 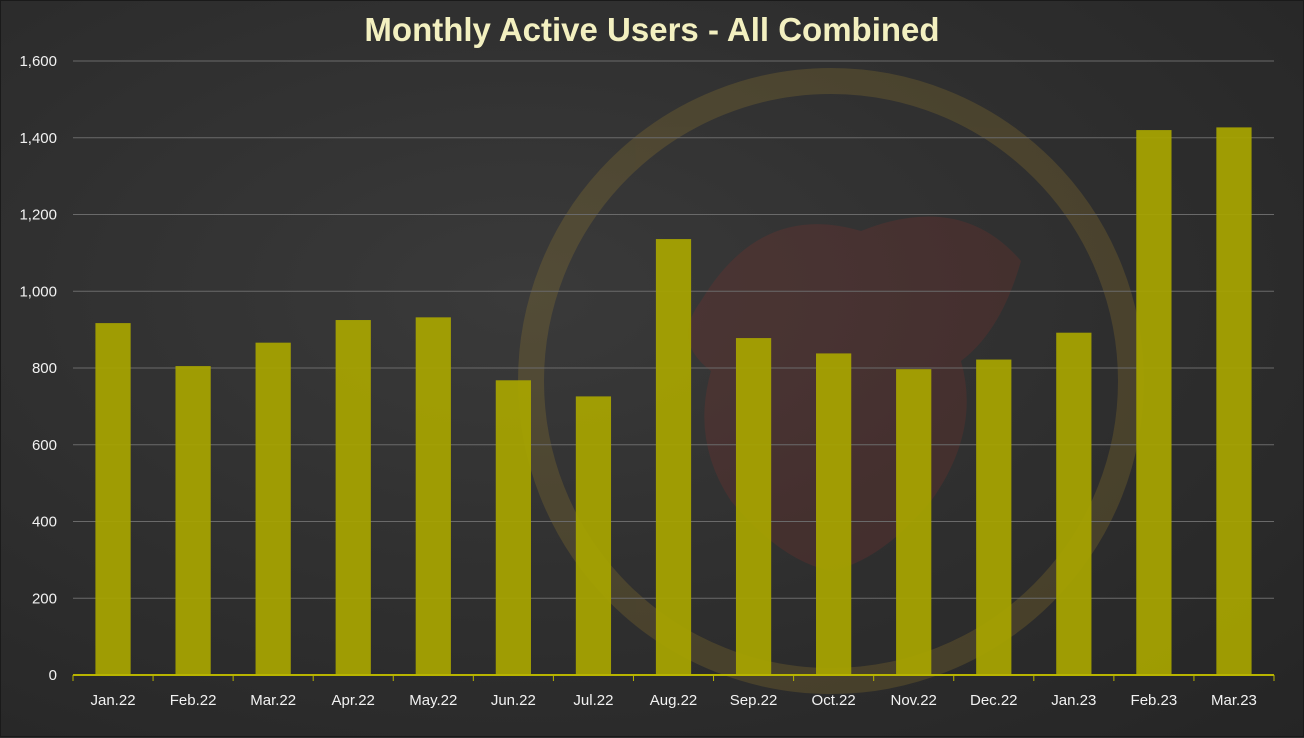 I want to click on x-tick-label: Feb.23, so click(x=1154, y=700).